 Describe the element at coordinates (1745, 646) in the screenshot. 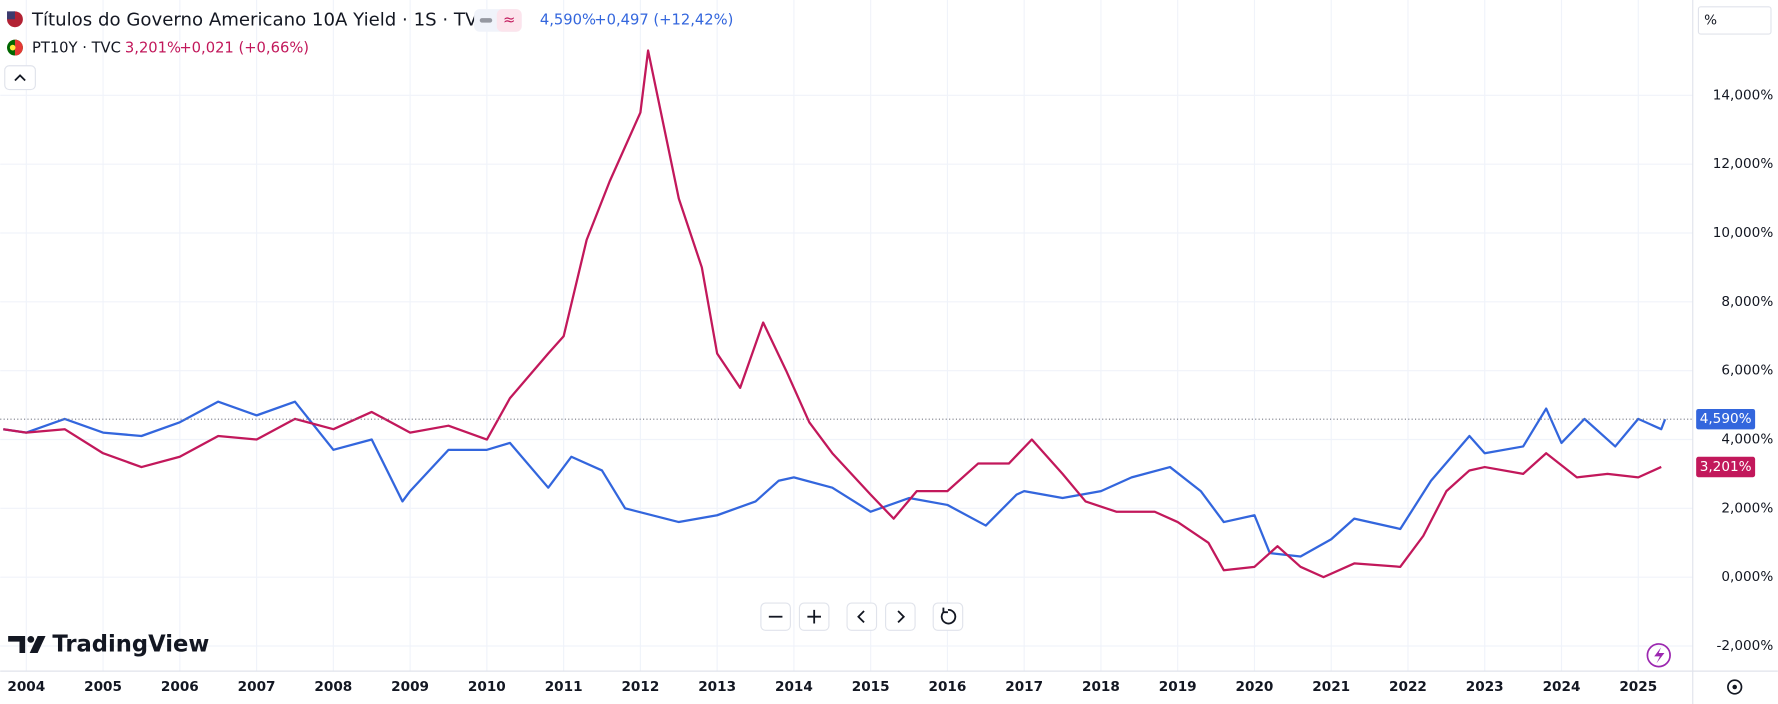

I see `y-tick-label: -2,000%` at that location.